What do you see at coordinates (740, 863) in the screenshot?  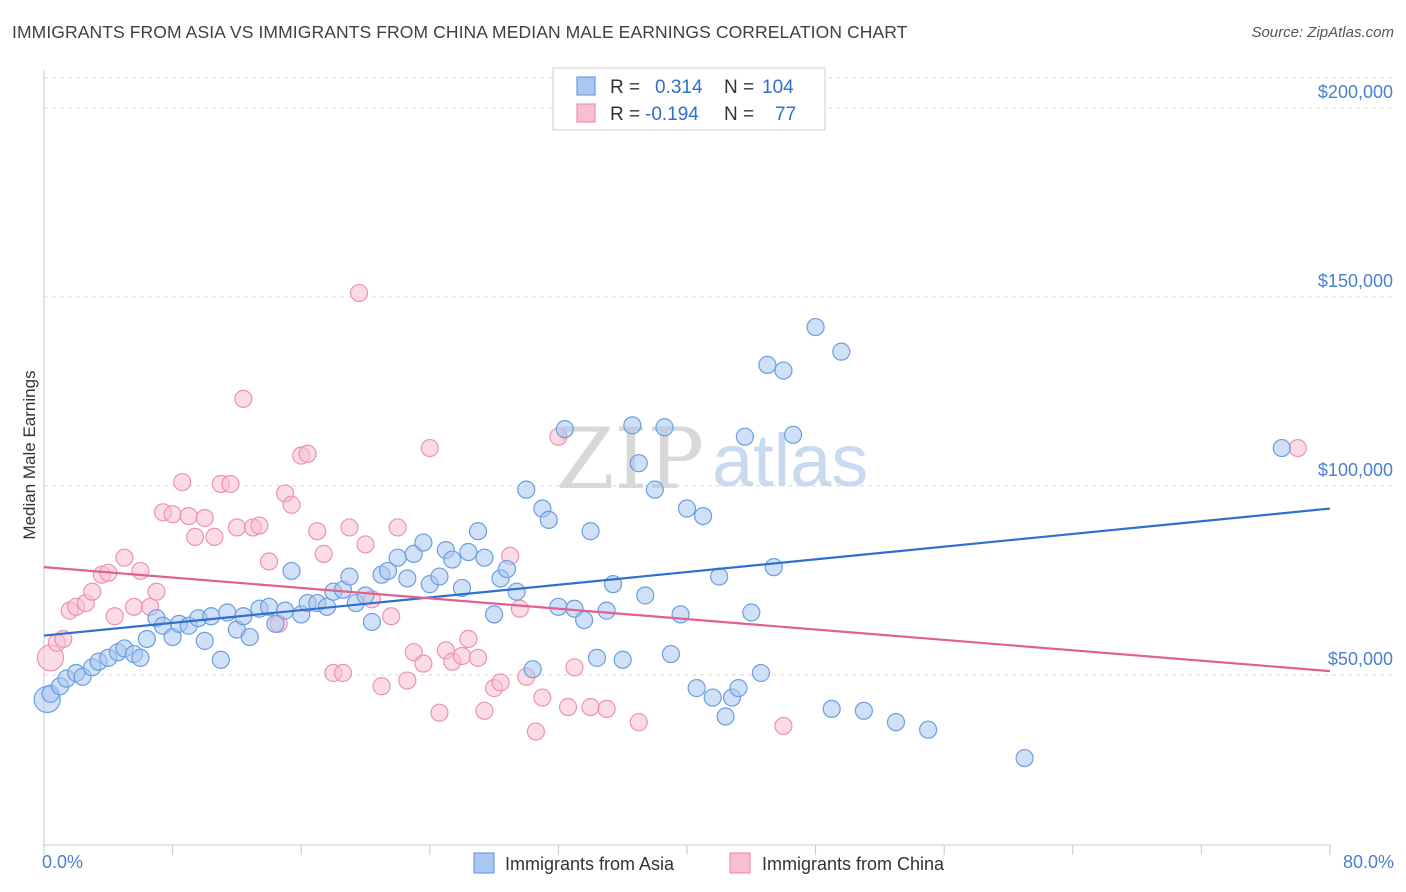 I see `legend-swatch-china` at bounding box center [740, 863].